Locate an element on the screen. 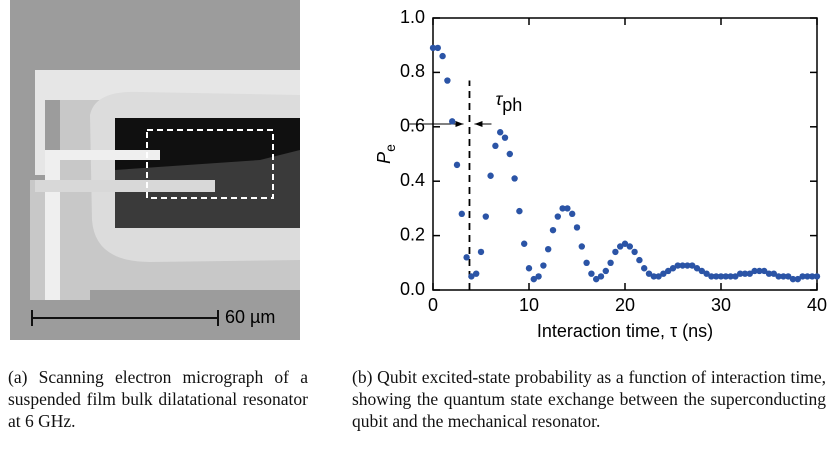  tau-ph-sub: ph is located at coordinates (512, 105).